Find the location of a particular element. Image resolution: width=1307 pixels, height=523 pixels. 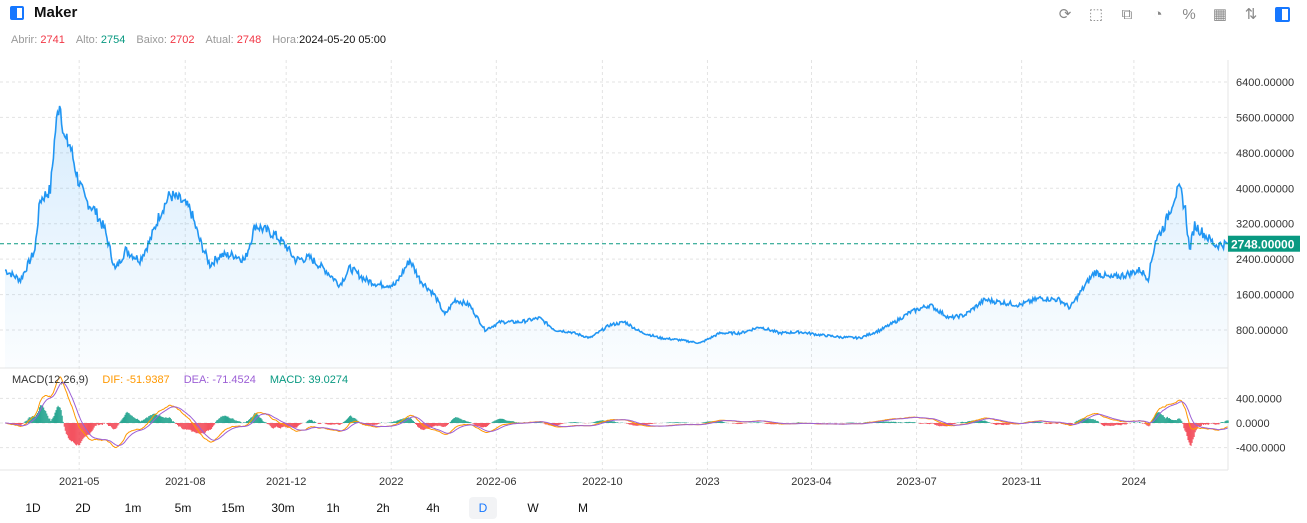

period-1h: 1h is located at coordinates (333, 508).